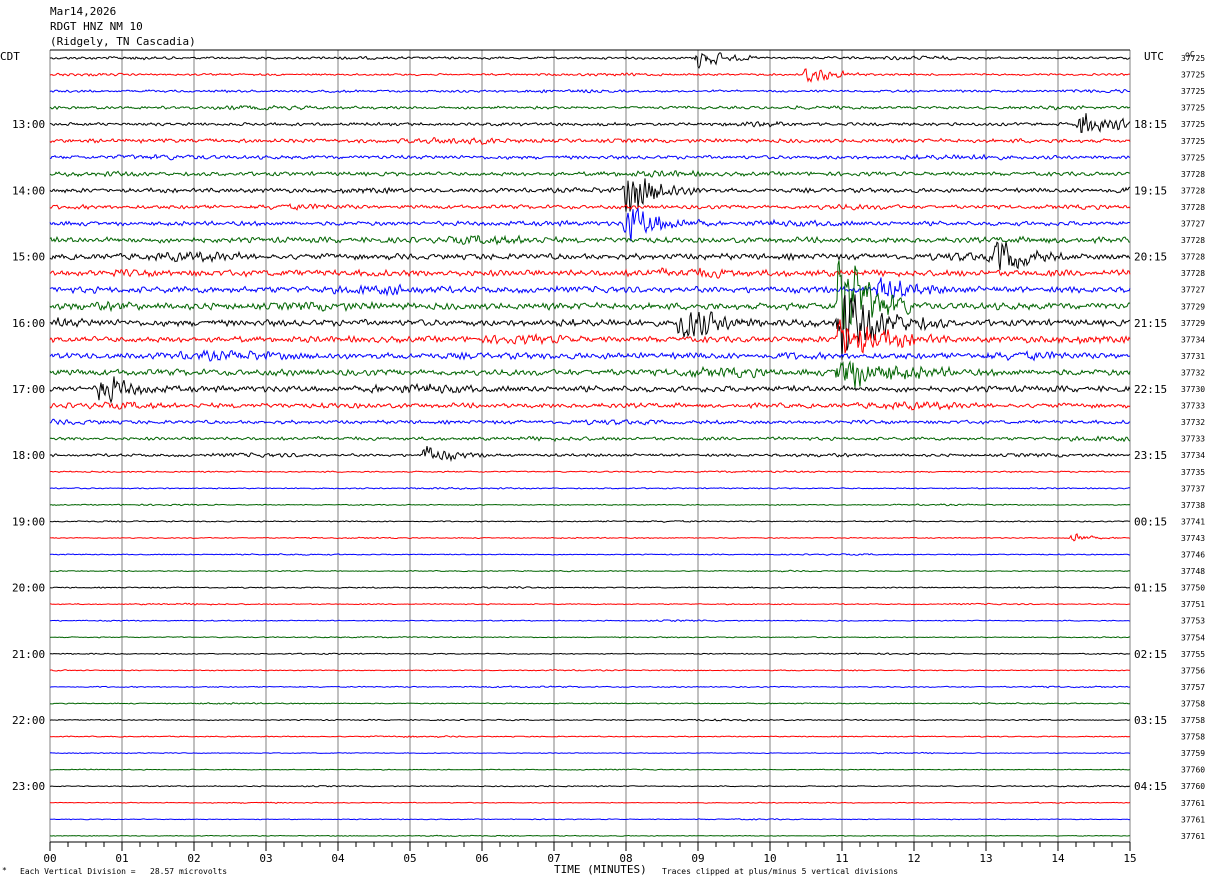  I want to click on x-tick-label: 08, so click(625, 858).